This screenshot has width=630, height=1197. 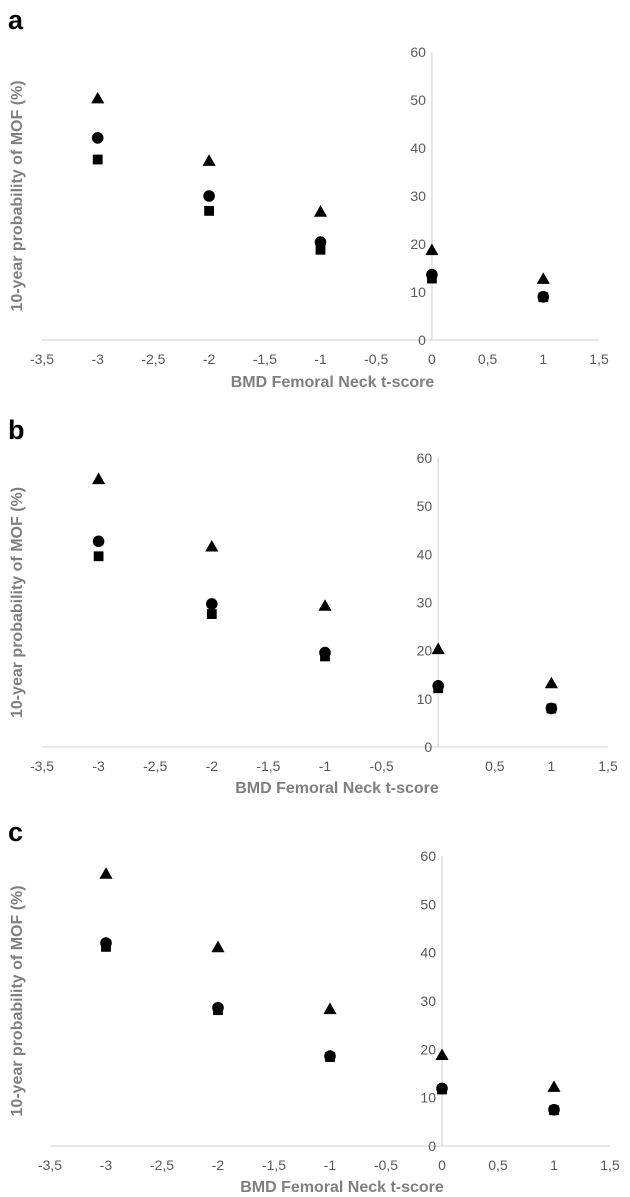 What do you see at coordinates (16, 20) in the screenshot?
I see `panel-letter: a` at bounding box center [16, 20].